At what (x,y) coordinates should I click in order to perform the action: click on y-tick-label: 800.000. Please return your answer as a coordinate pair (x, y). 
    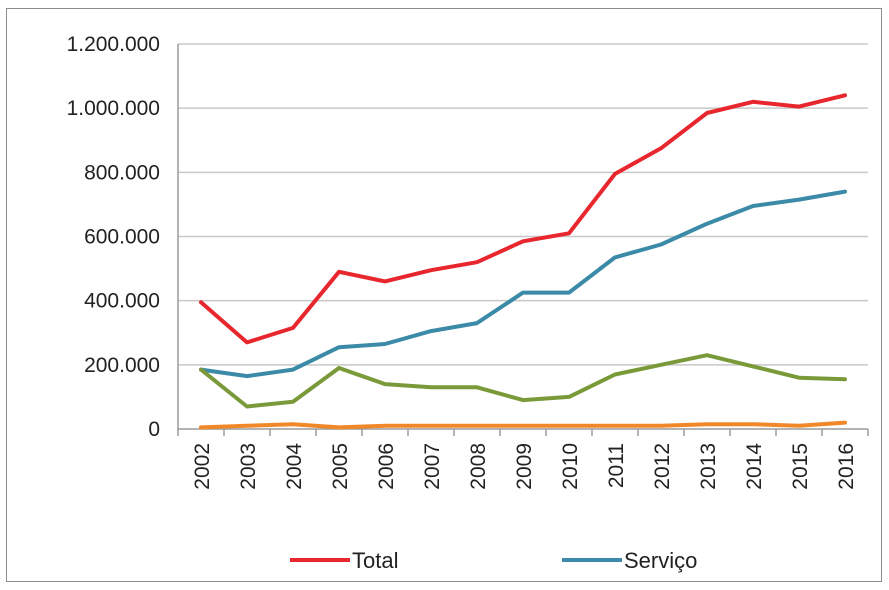
    Looking at the image, I should click on (122, 172).